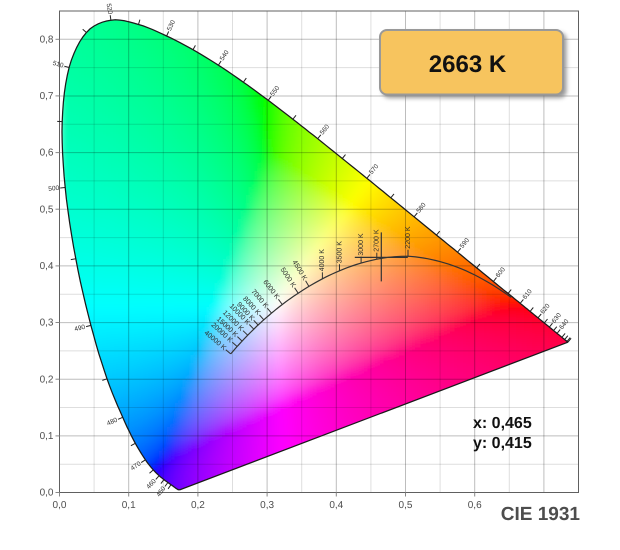  I want to click on svg-text: CIE 1931, so click(541, 514).